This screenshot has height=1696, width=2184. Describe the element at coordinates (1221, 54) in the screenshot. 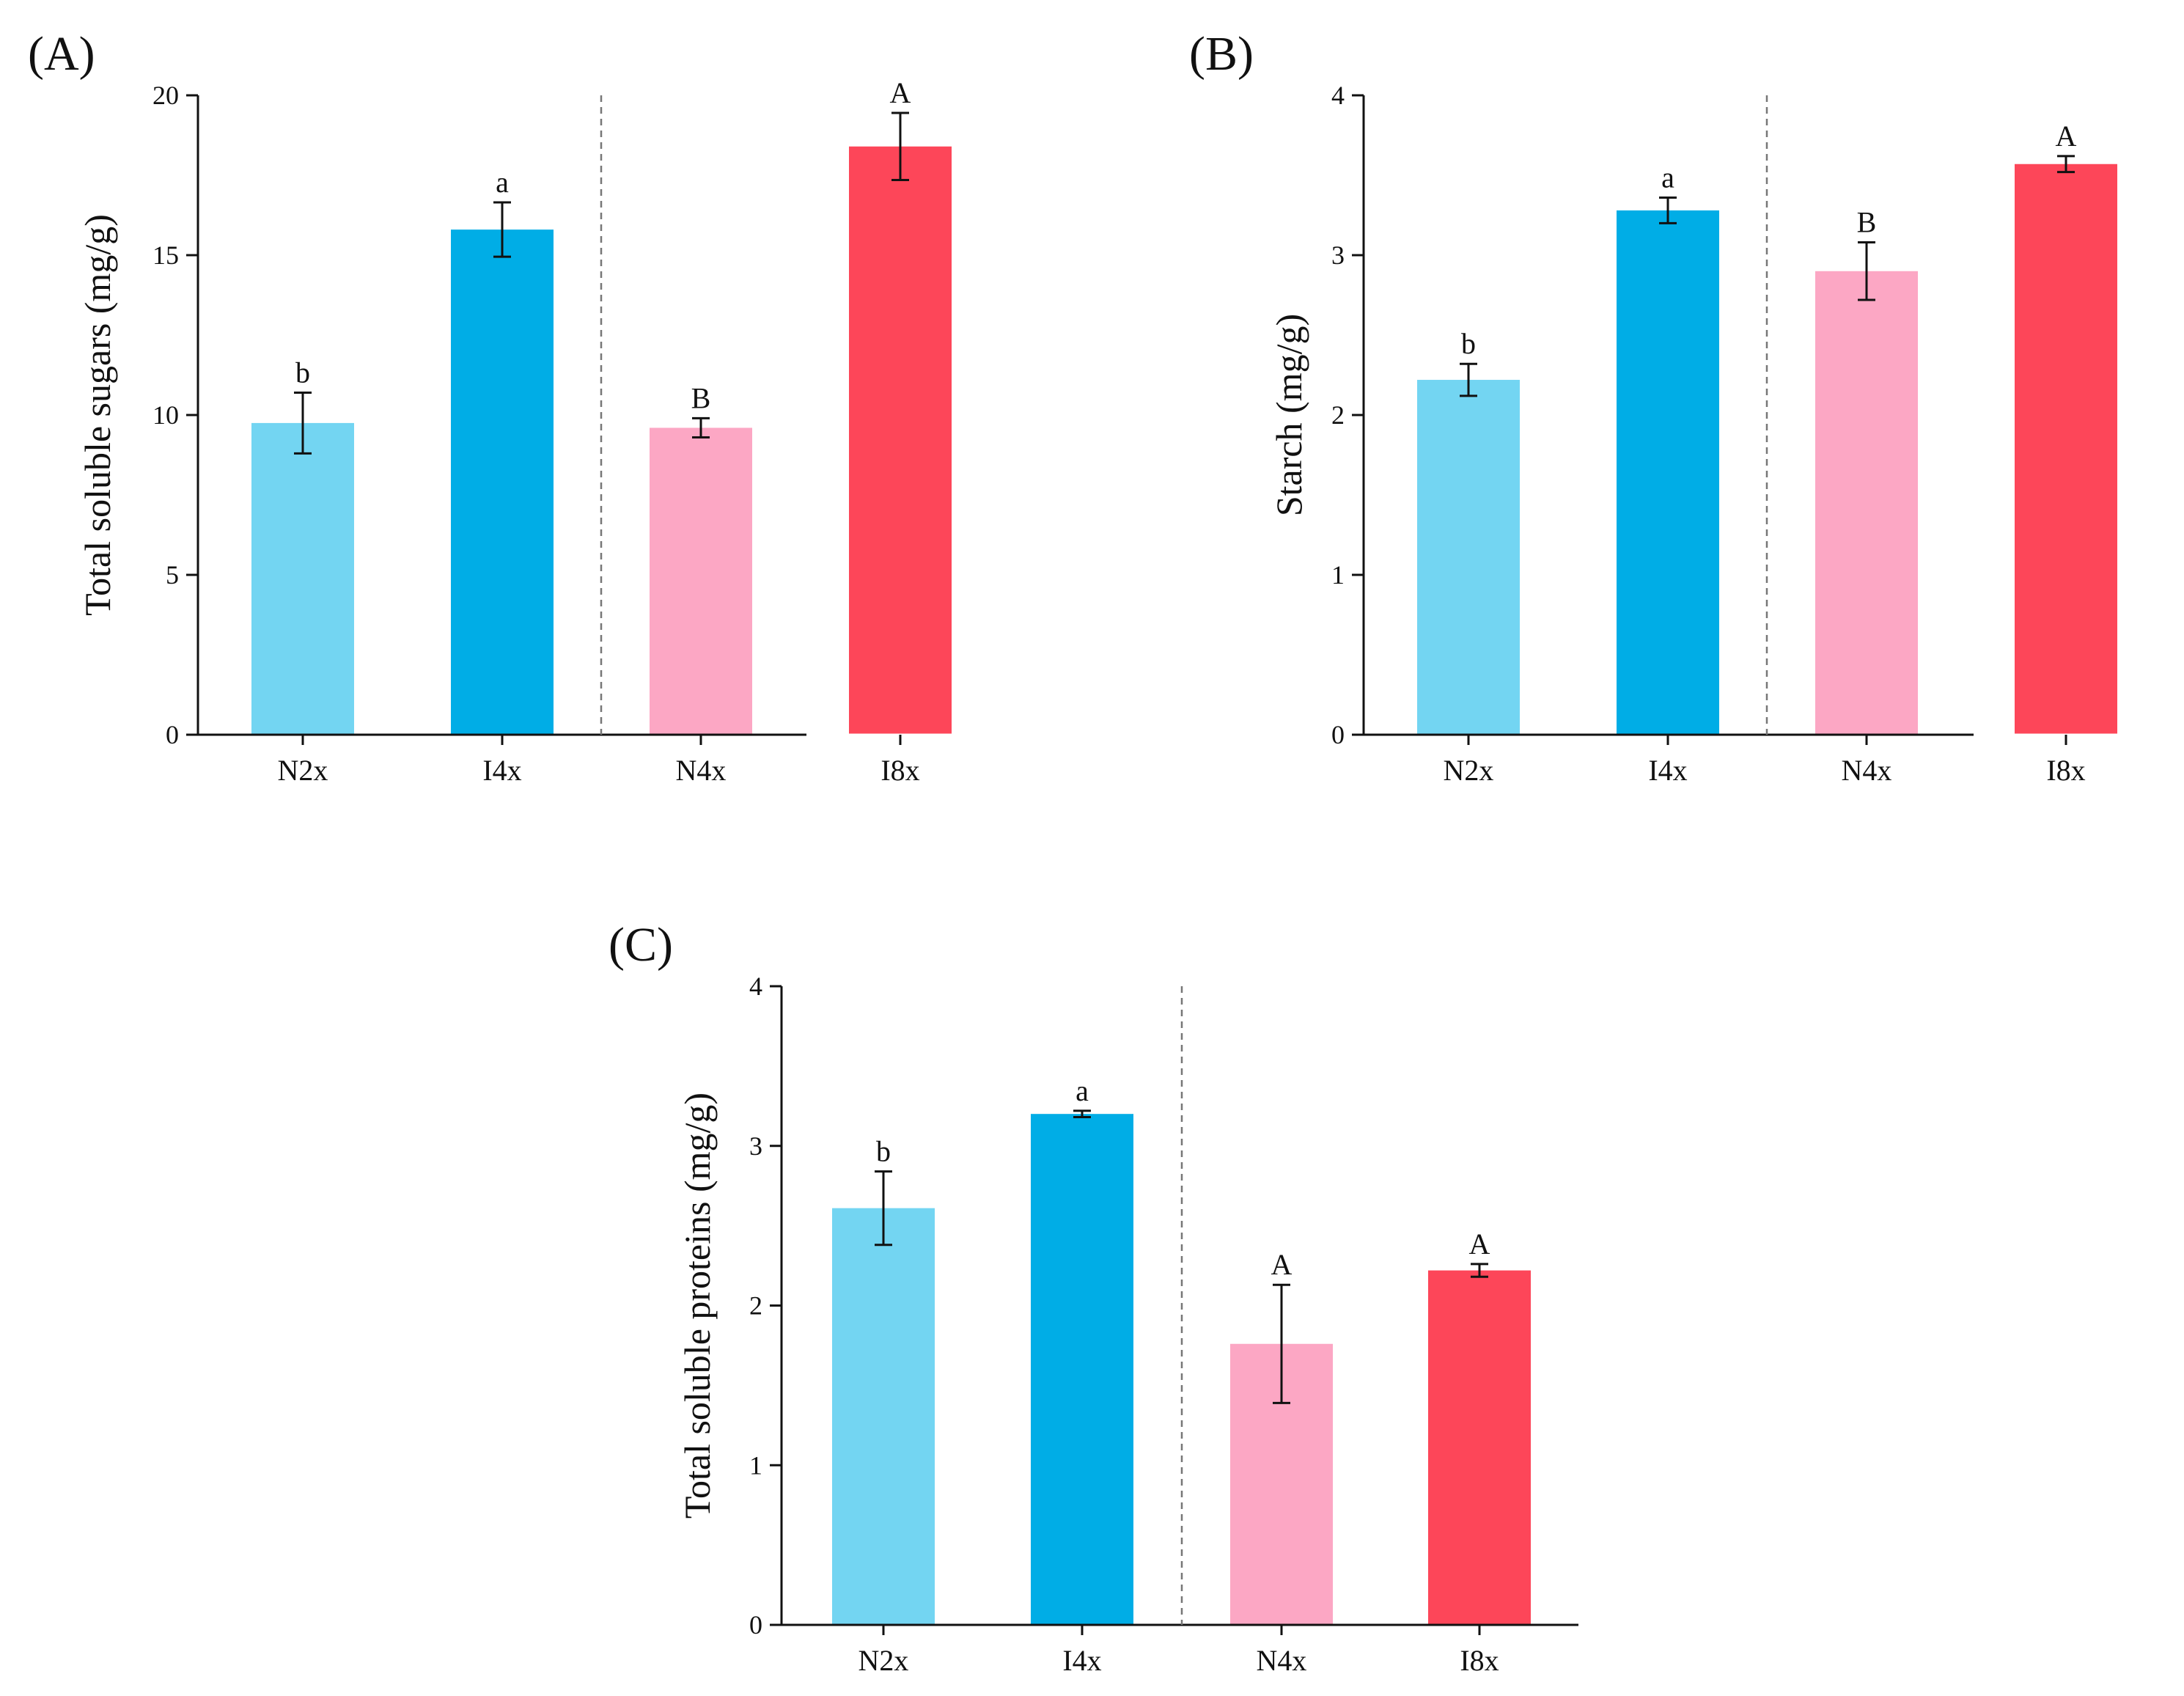

I see `panel-label: (B)` at that location.